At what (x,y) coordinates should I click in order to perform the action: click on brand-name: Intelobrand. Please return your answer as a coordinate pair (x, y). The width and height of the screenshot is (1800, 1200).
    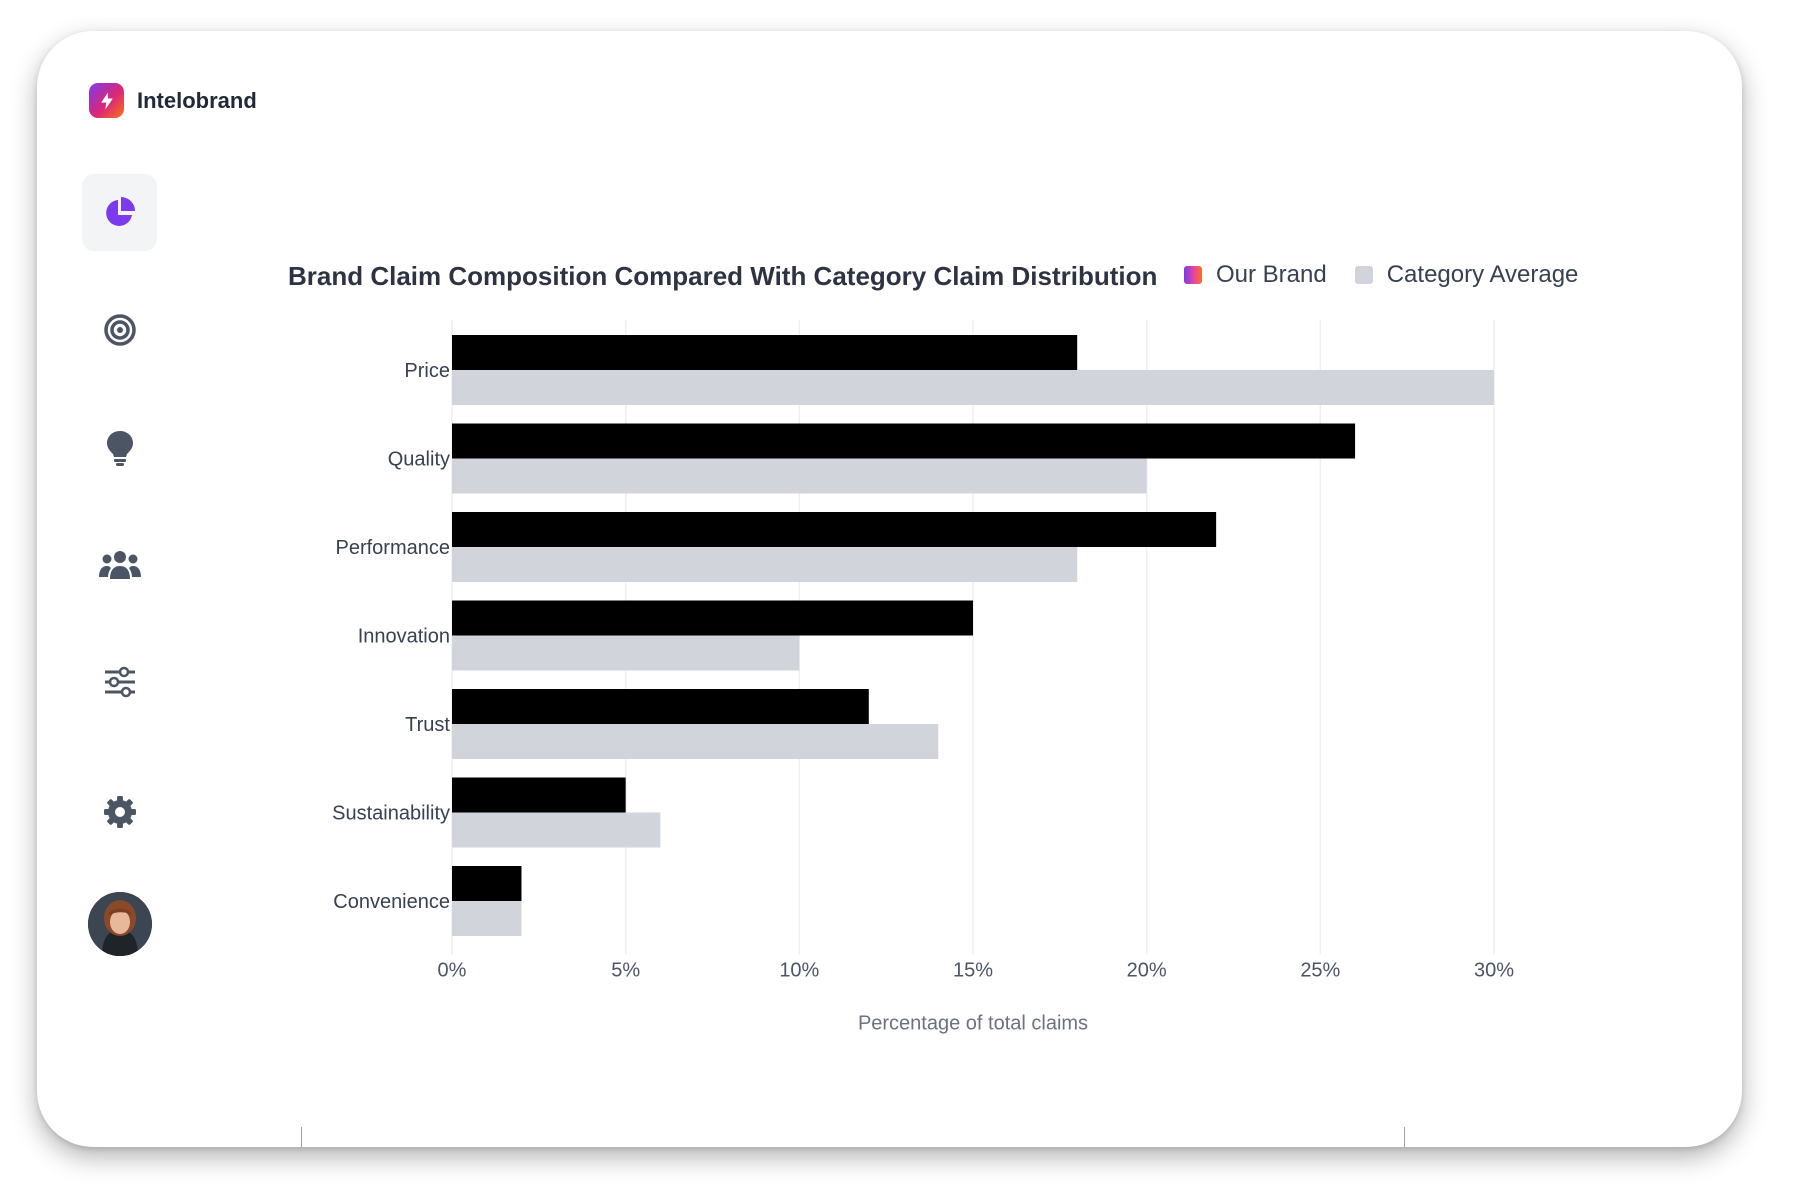
    Looking at the image, I should click on (197, 100).